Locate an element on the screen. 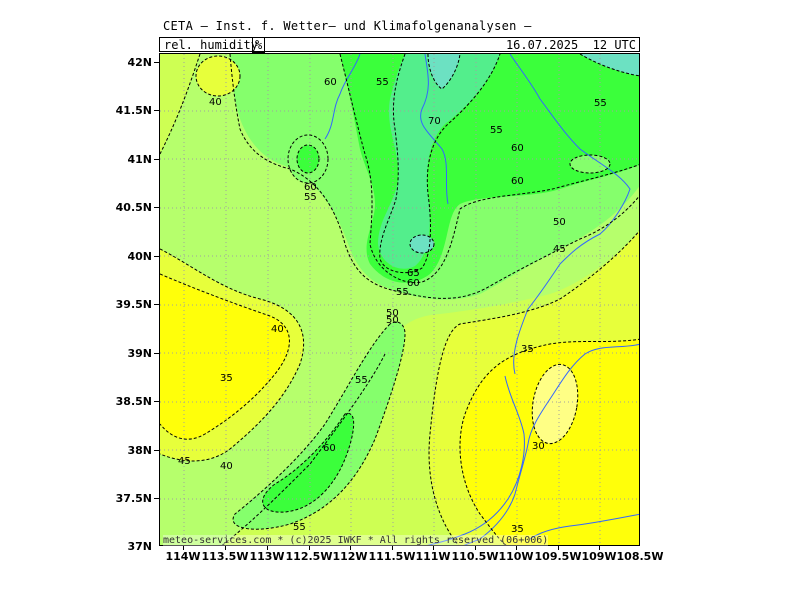 The width and height of the screenshot is (800, 600). lat-tick-label: 41N is located at coordinates (139, 159).